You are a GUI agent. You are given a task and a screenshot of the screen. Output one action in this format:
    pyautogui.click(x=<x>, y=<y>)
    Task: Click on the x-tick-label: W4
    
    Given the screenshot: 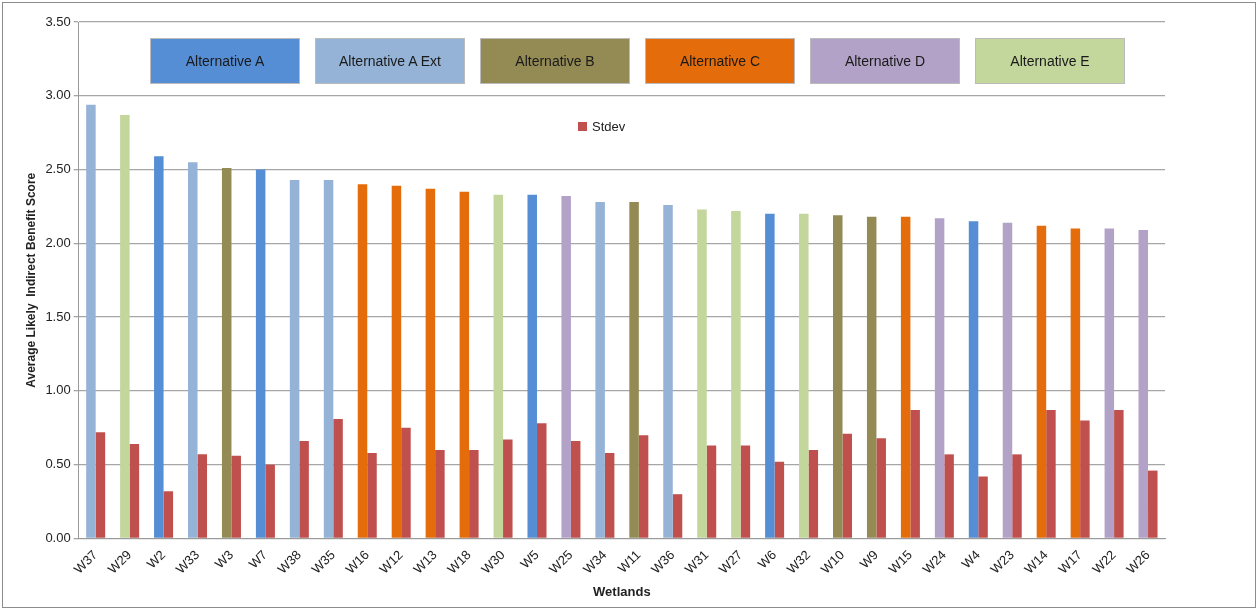 What is the action you would take?
    pyautogui.click(x=970, y=559)
    